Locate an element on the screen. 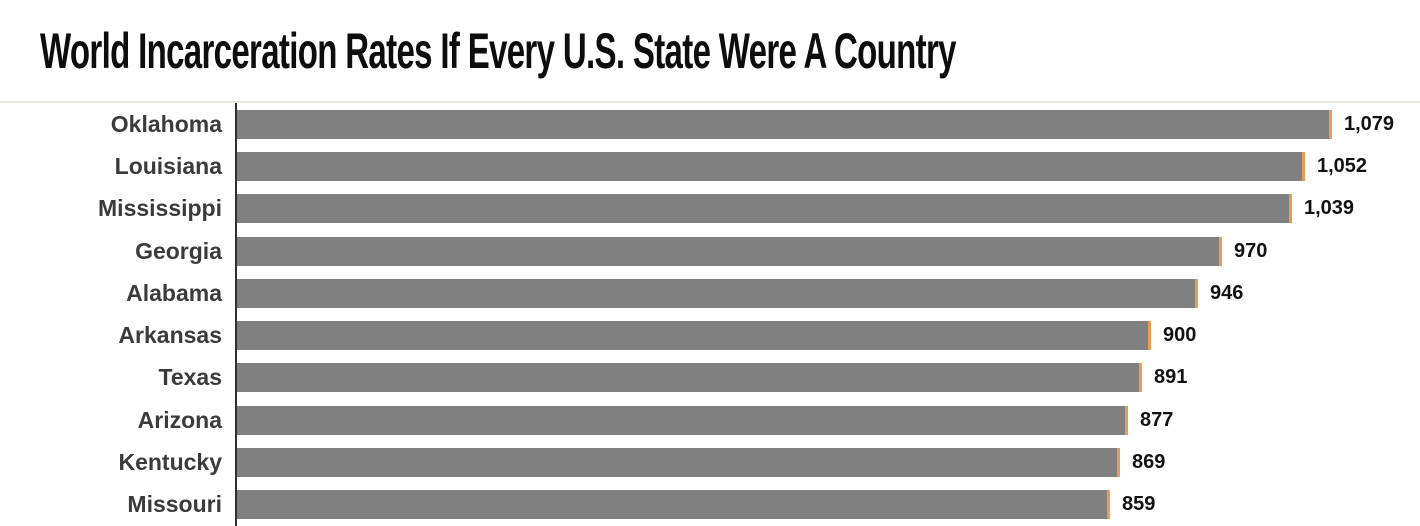  value-label: 891 is located at coordinates (1171, 377).